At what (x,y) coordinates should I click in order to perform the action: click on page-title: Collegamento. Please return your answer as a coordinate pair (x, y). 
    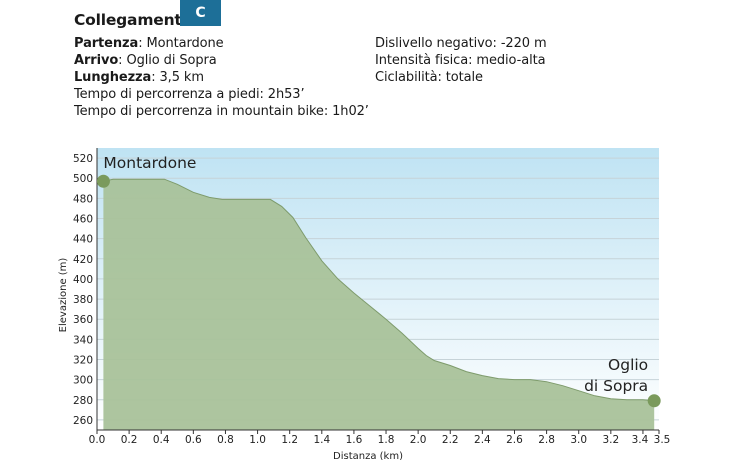
    Looking at the image, I should click on (133, 20).